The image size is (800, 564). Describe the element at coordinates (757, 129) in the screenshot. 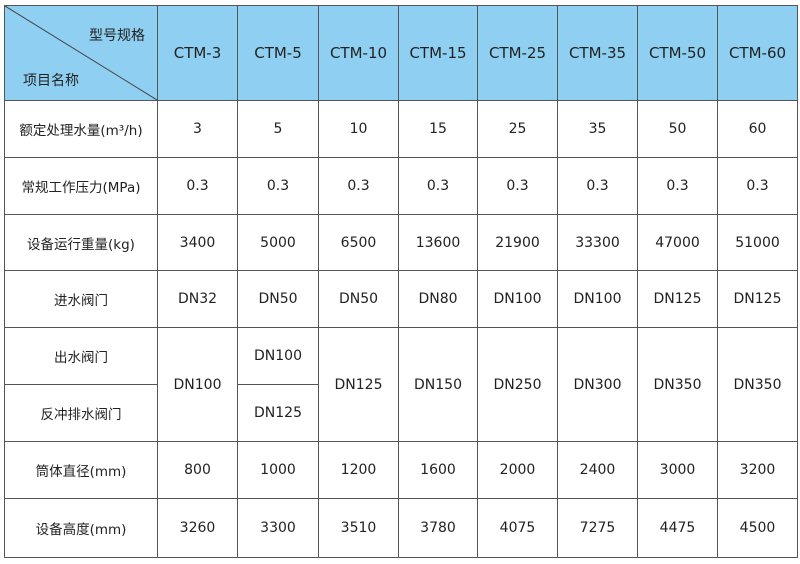

I see `cell: 60` at that location.